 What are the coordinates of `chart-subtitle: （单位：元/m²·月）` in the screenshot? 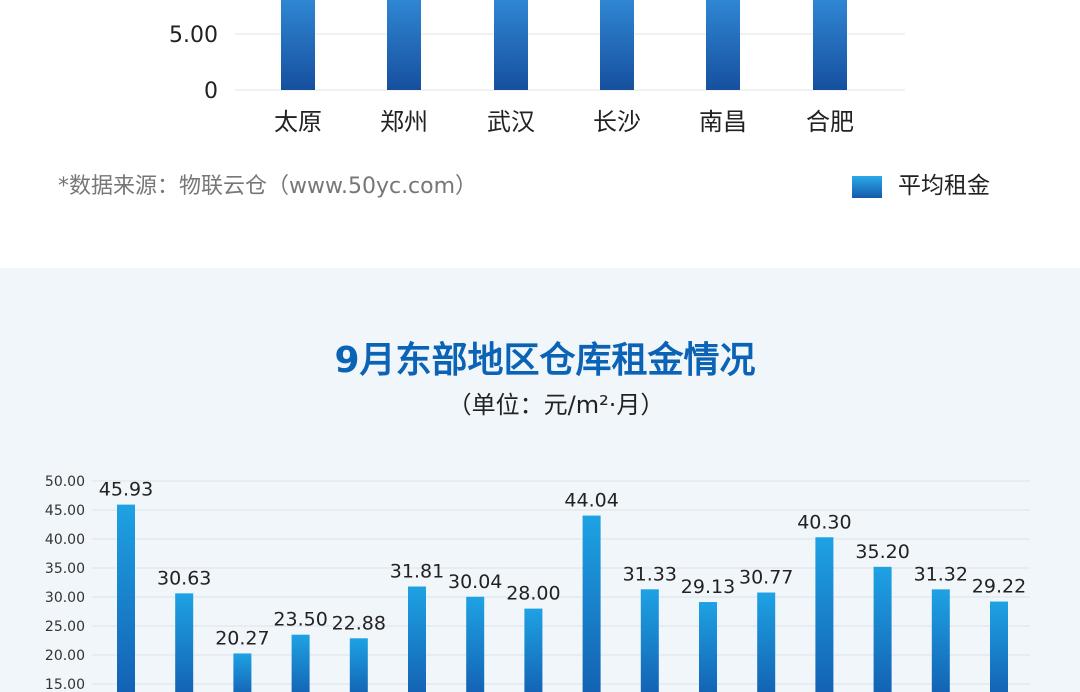 It's located at (556, 405).